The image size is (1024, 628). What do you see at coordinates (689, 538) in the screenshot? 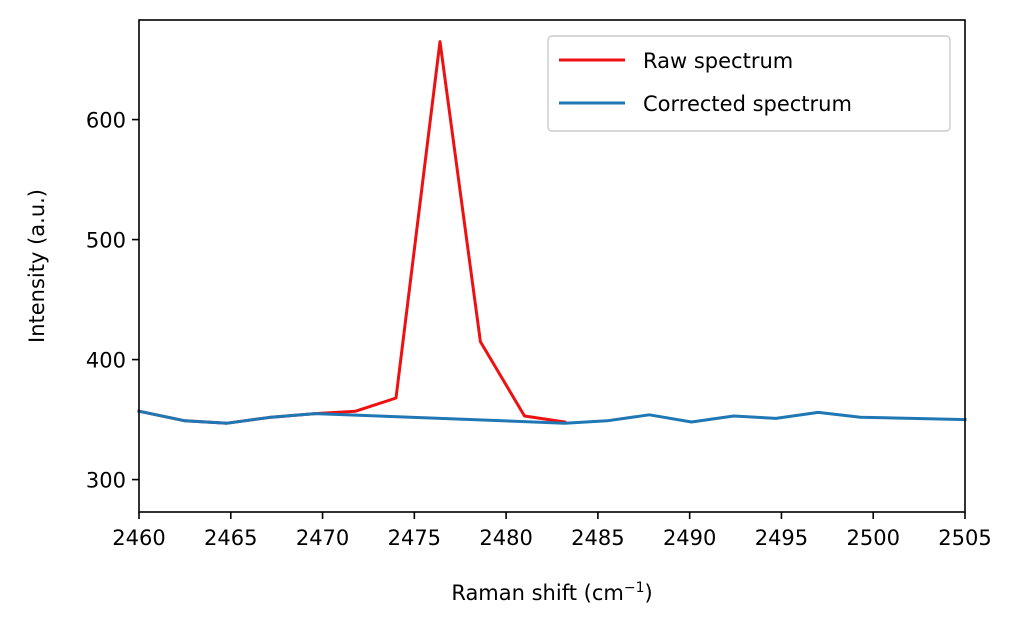
I see `x-tick-label: 2490` at bounding box center [689, 538].